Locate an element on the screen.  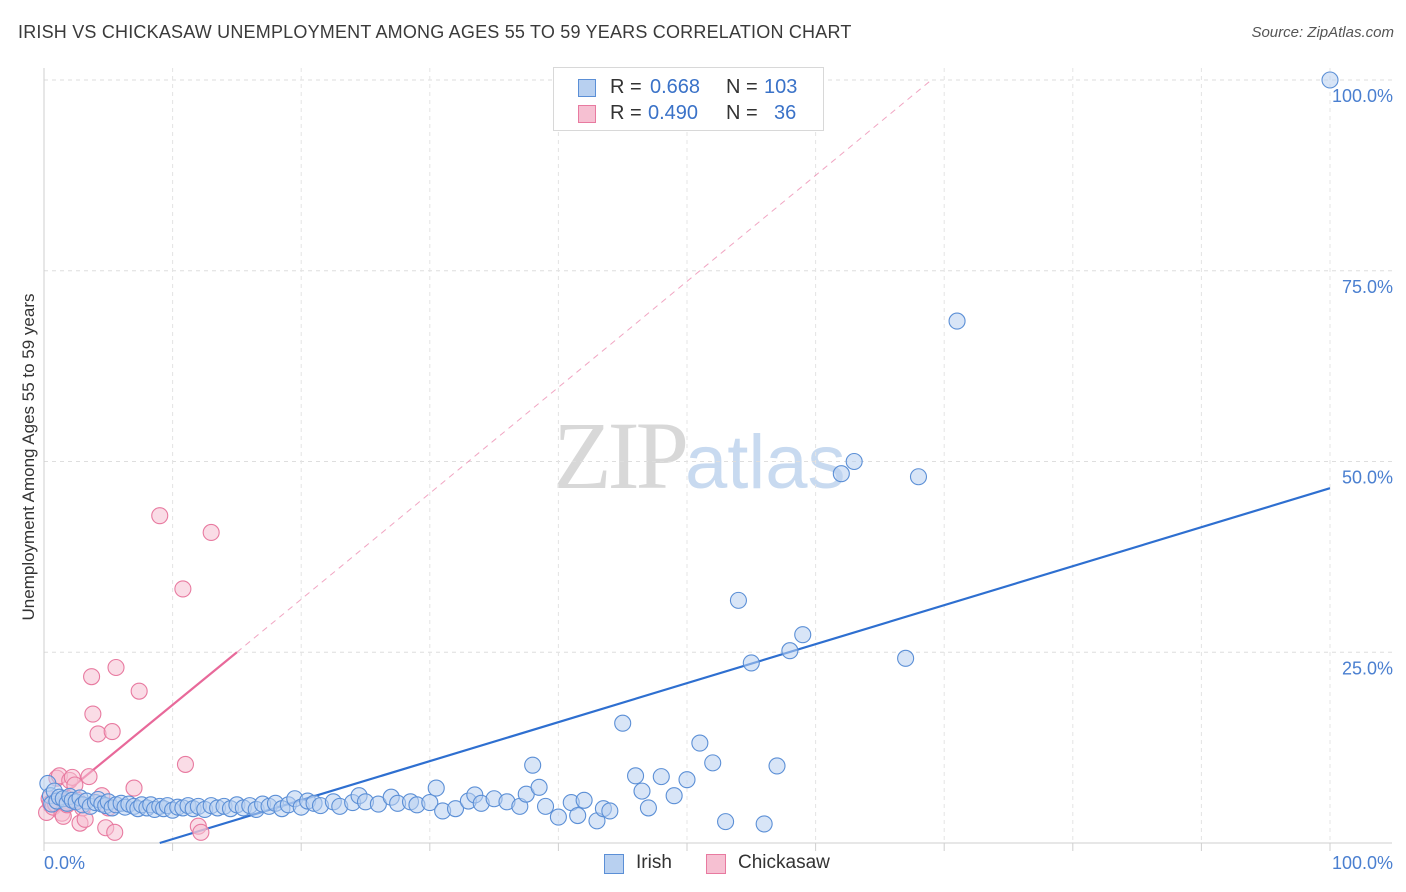
irish-n-label: N = is located at coordinates (742, 87).